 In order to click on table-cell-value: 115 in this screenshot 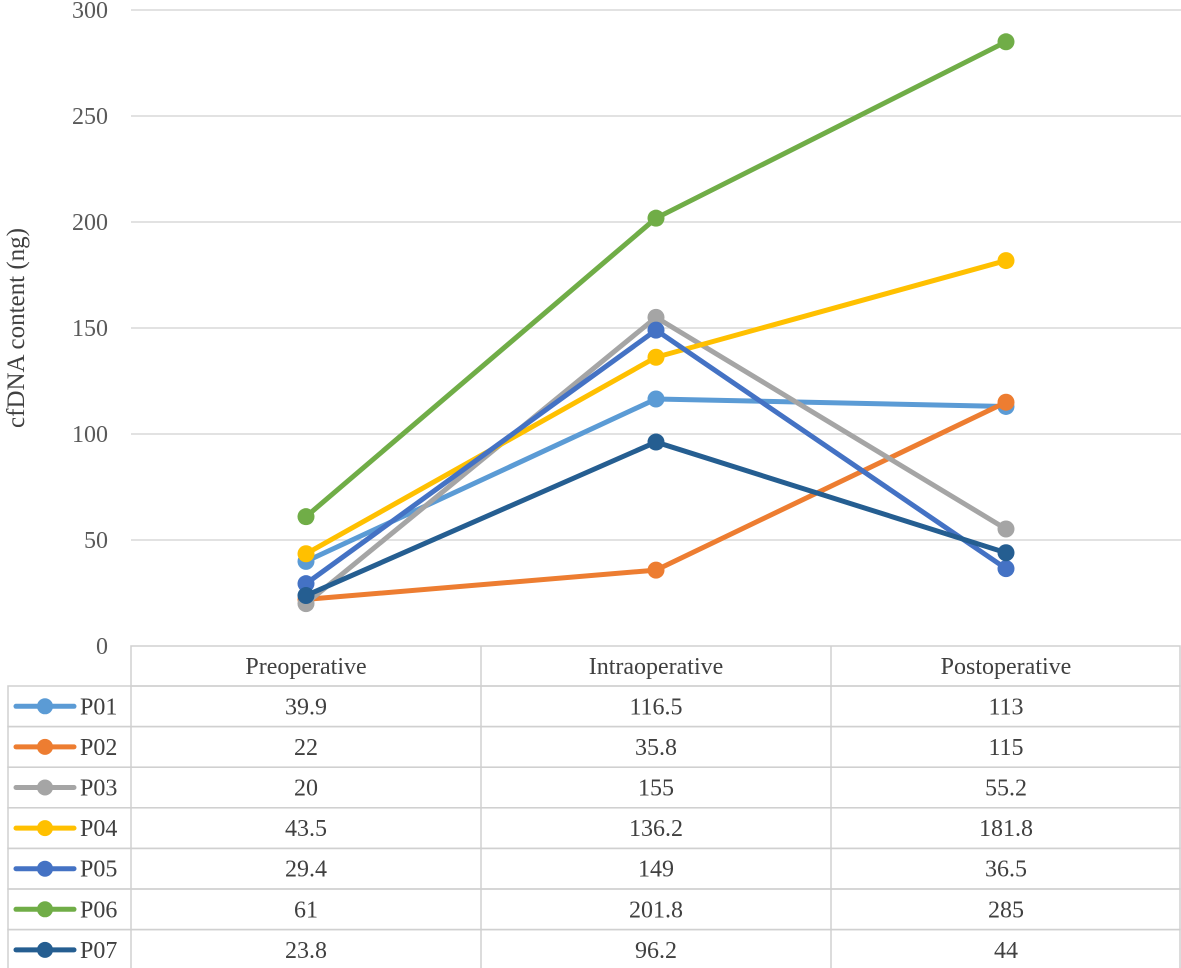, I will do `click(1005, 748)`.